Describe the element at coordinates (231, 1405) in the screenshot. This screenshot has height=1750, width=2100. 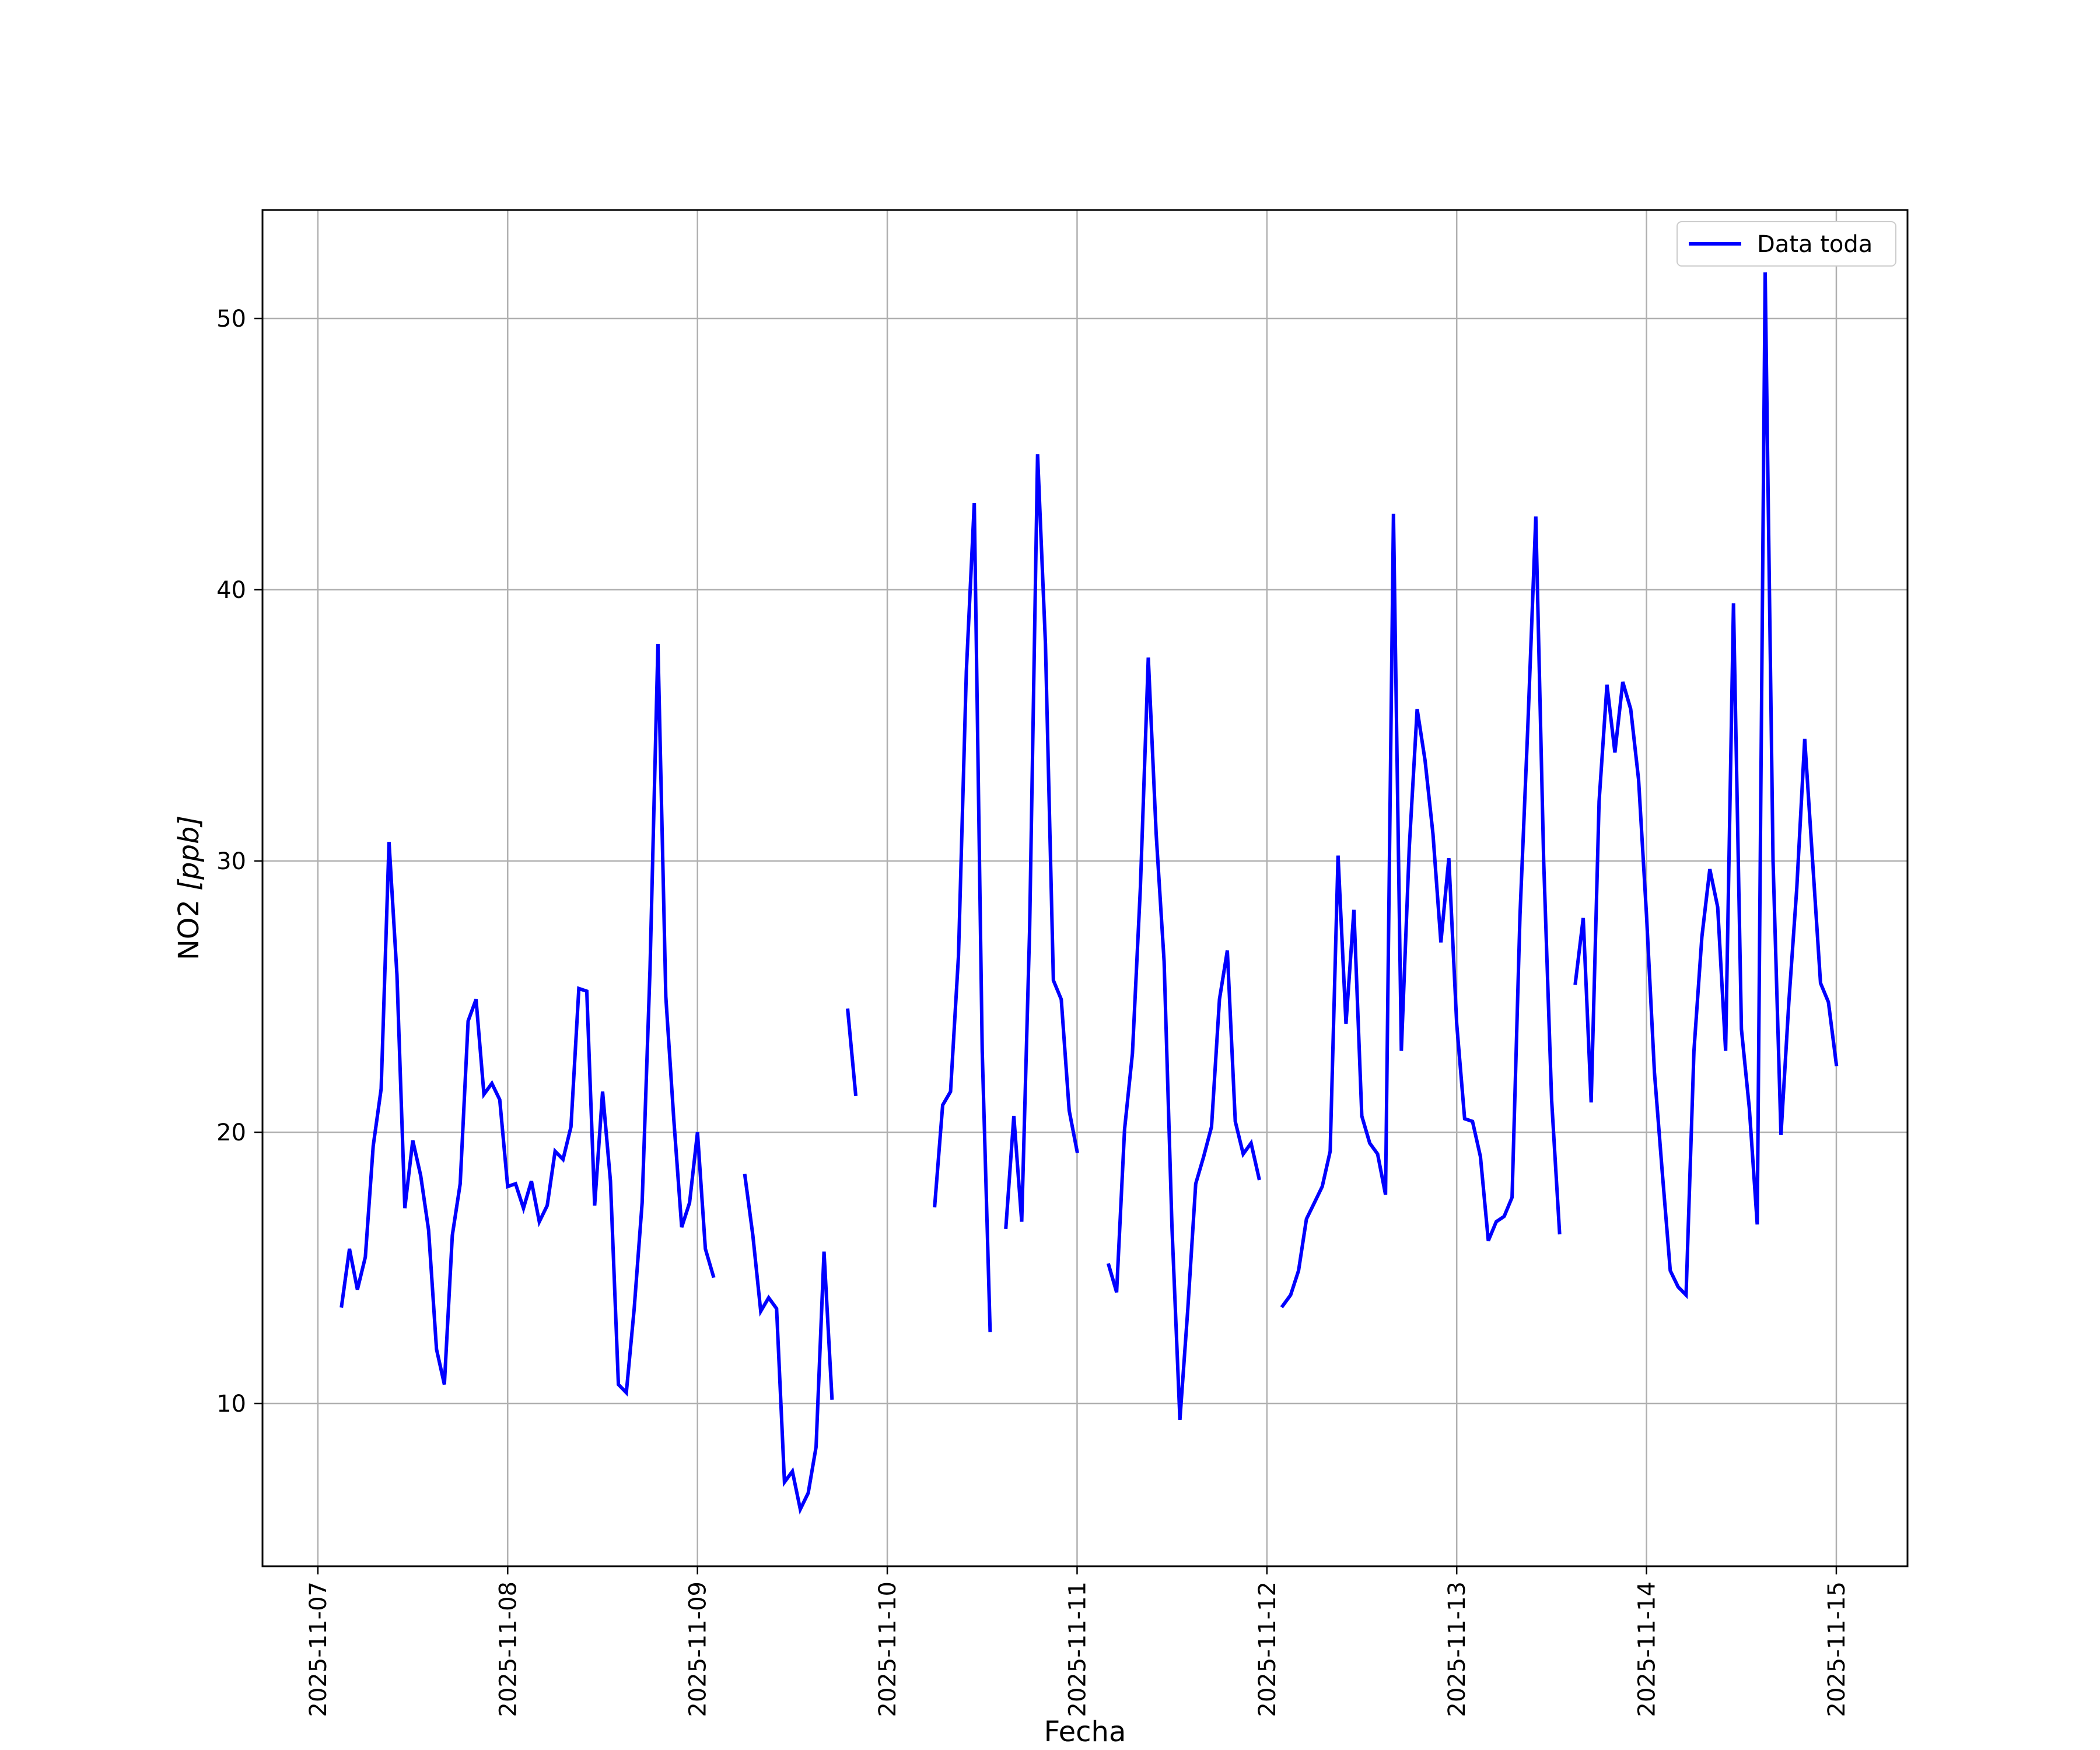
I see `y-tick-label: 10` at that location.